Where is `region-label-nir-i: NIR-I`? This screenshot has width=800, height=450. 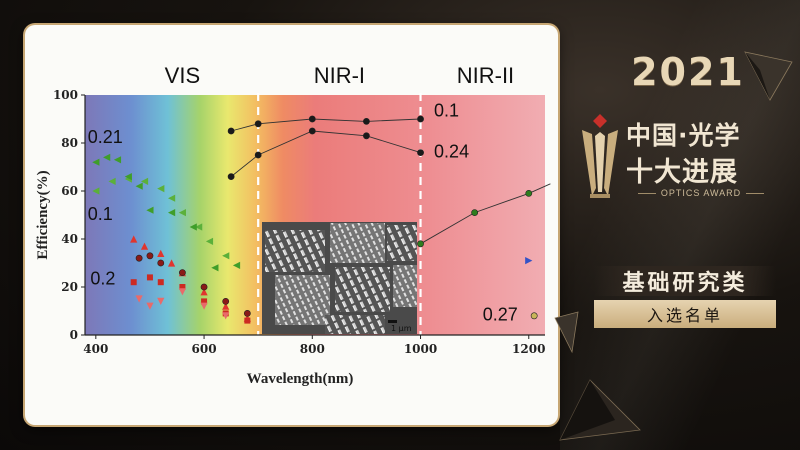
region-label-nir-i: NIR-I is located at coordinates (339, 75).